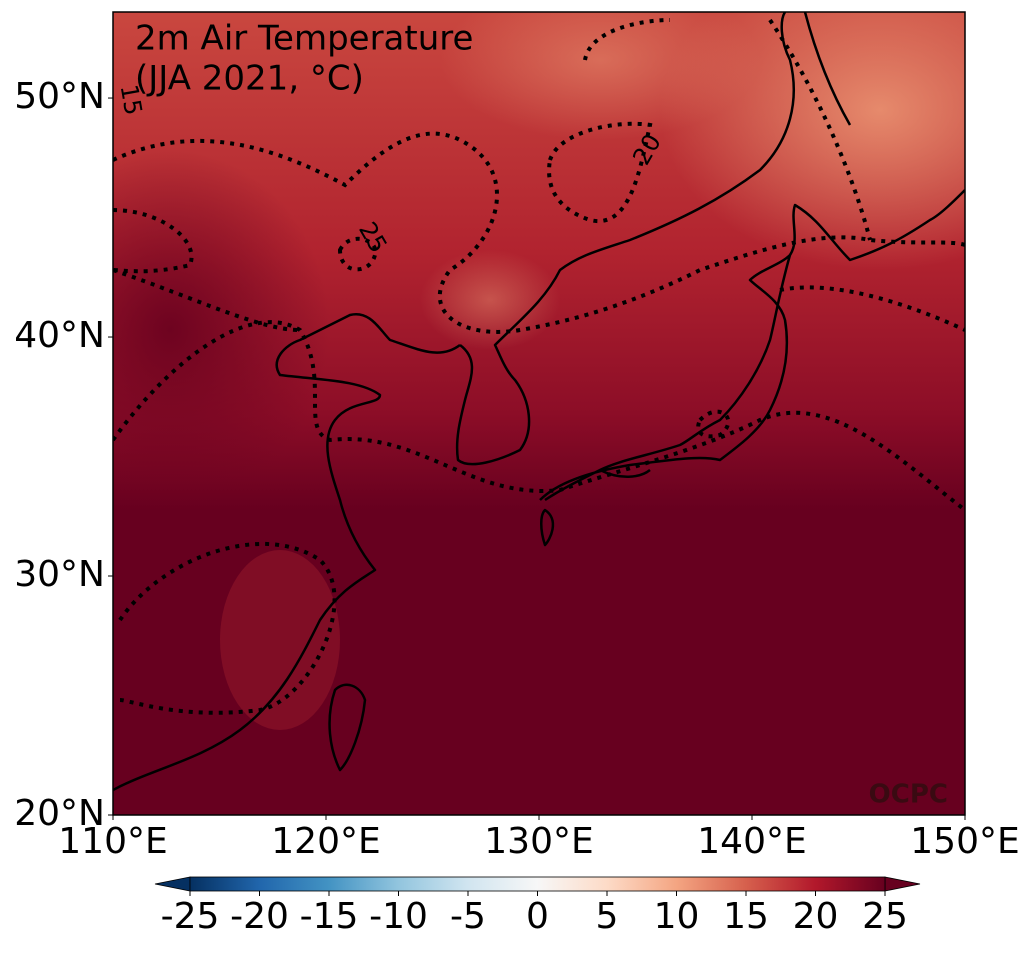 This screenshot has height=955, width=1030. Describe the element at coordinates (398, 916) in the screenshot. I see `colorbar-tick-label: -10` at that location.